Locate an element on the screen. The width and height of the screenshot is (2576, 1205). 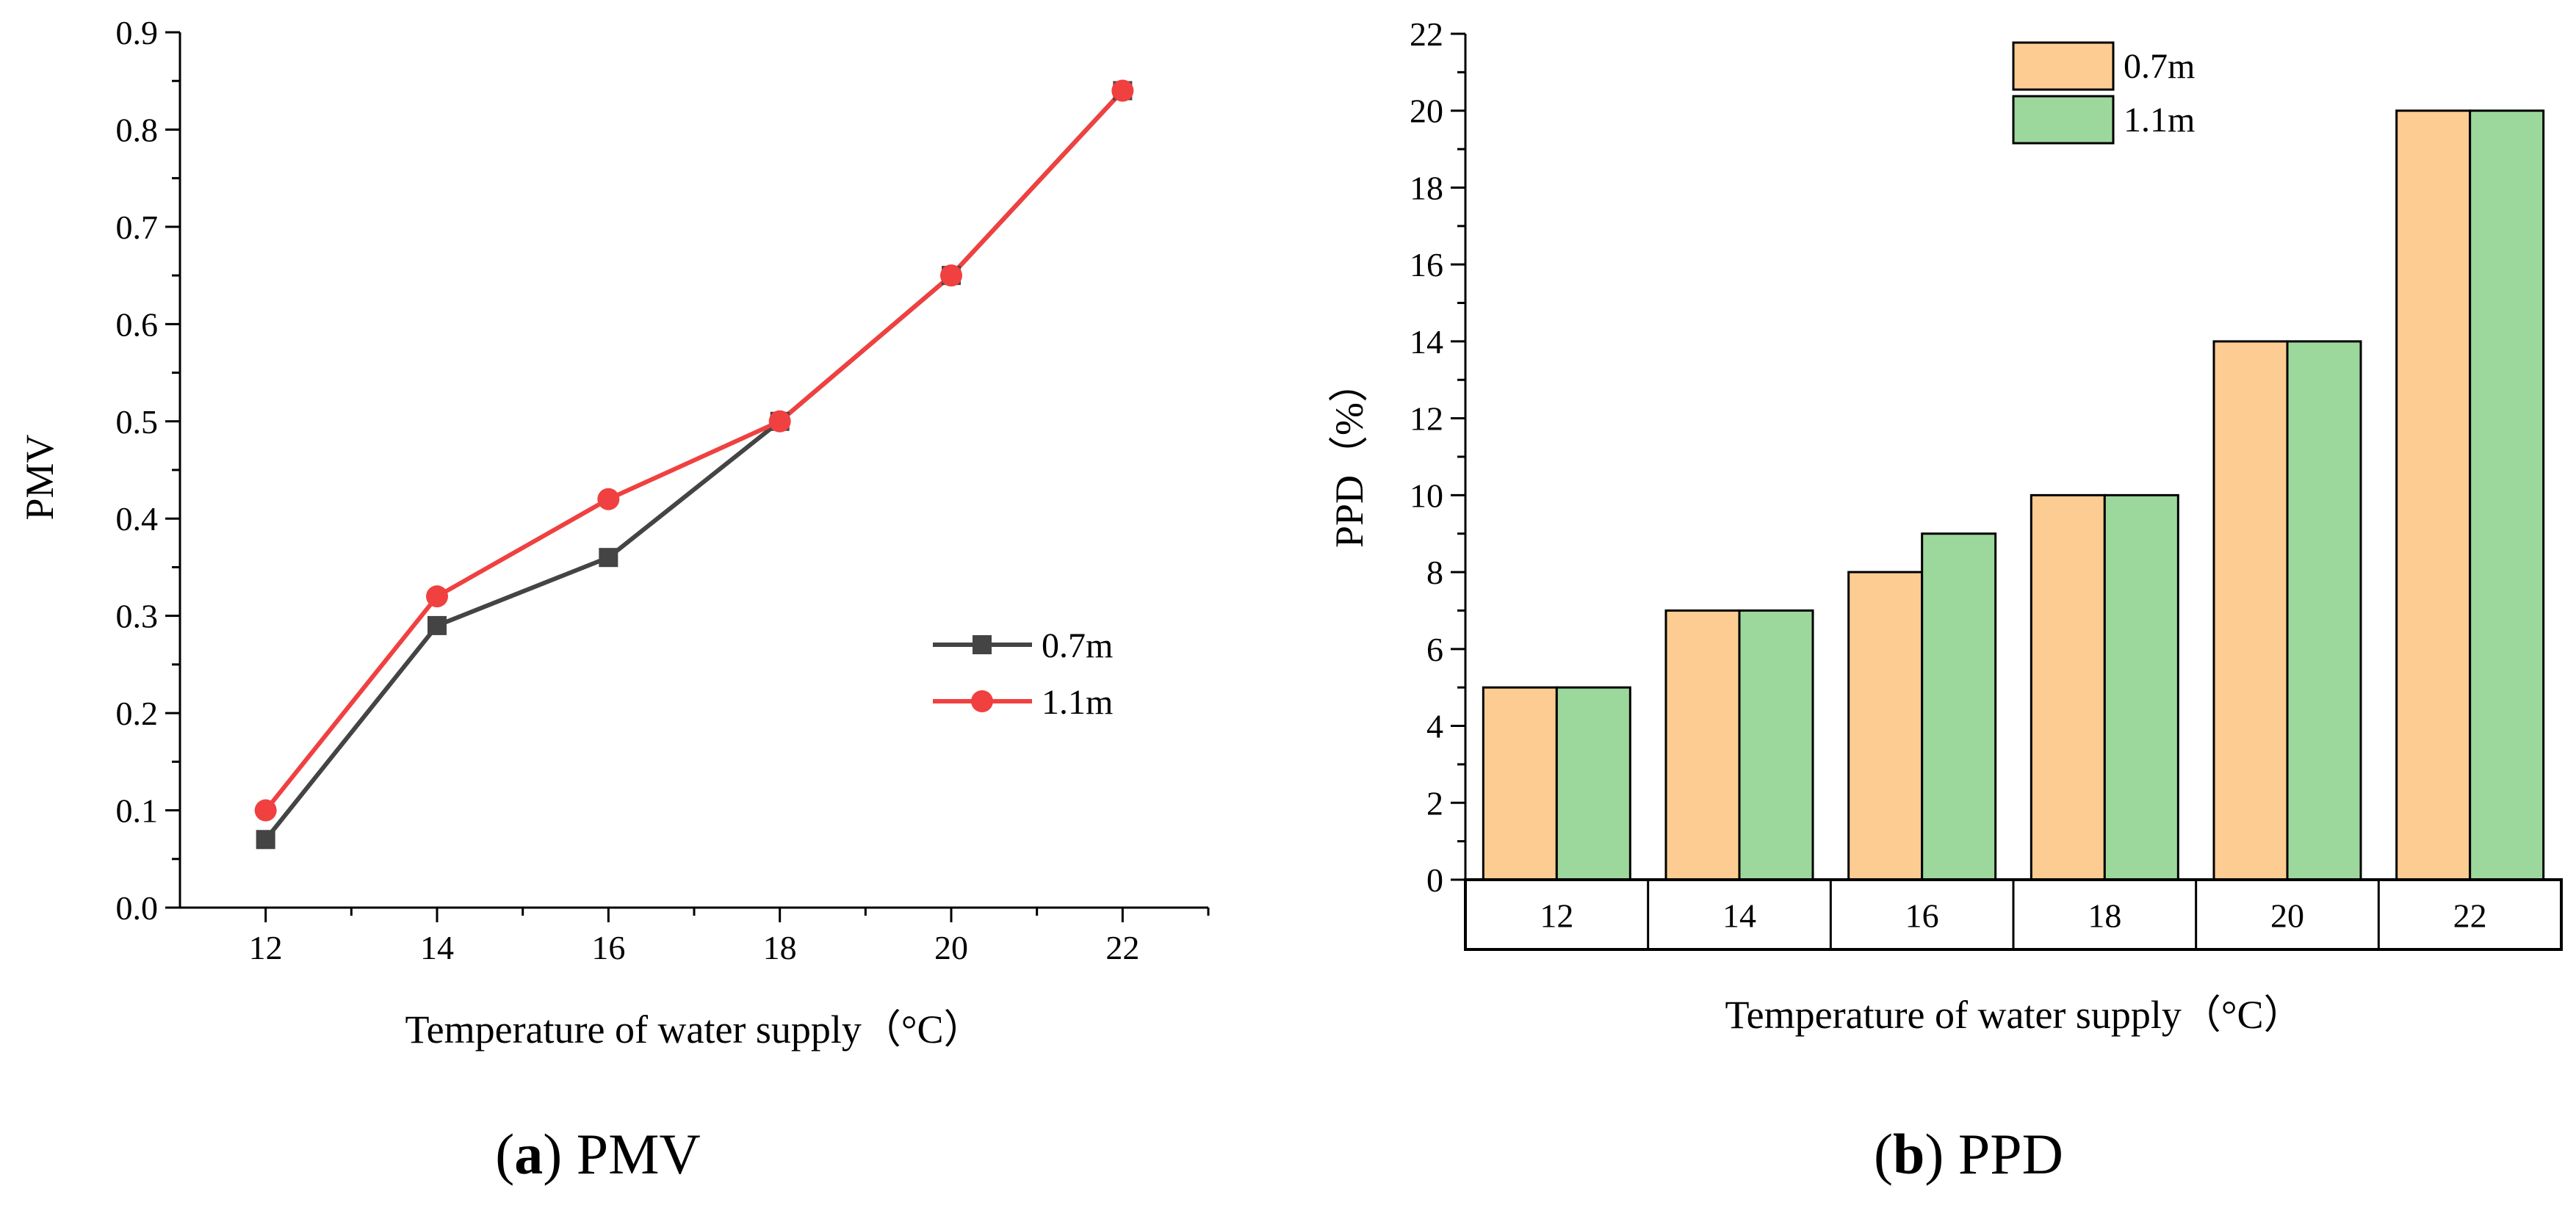
pmv-y-tick-label: 0.2 is located at coordinates (137, 713).